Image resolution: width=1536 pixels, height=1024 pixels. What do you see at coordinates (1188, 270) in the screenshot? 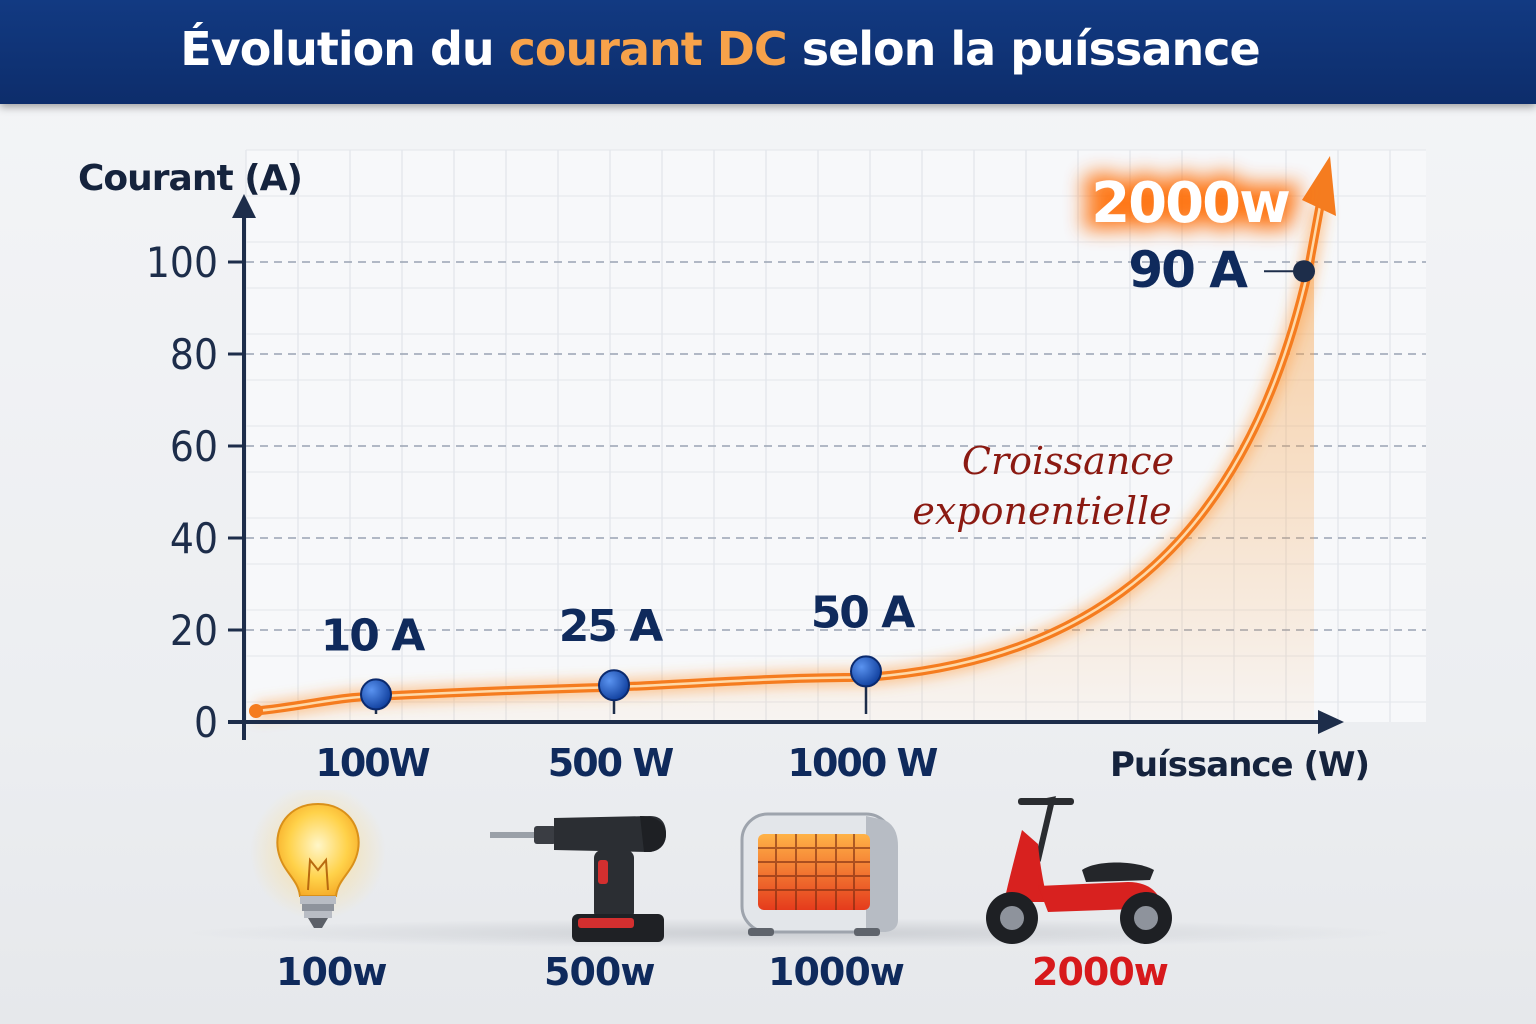
I see `data-label: 90 A` at bounding box center [1188, 270].